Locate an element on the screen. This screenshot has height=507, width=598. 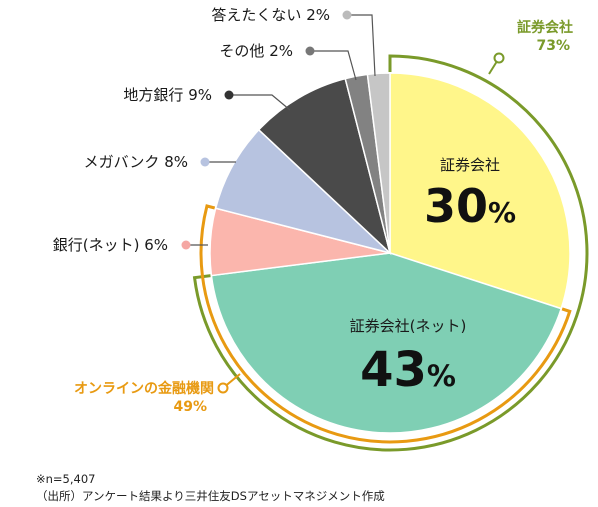
group-label-online: オンラインの金融機関 is located at coordinates (144, 388).